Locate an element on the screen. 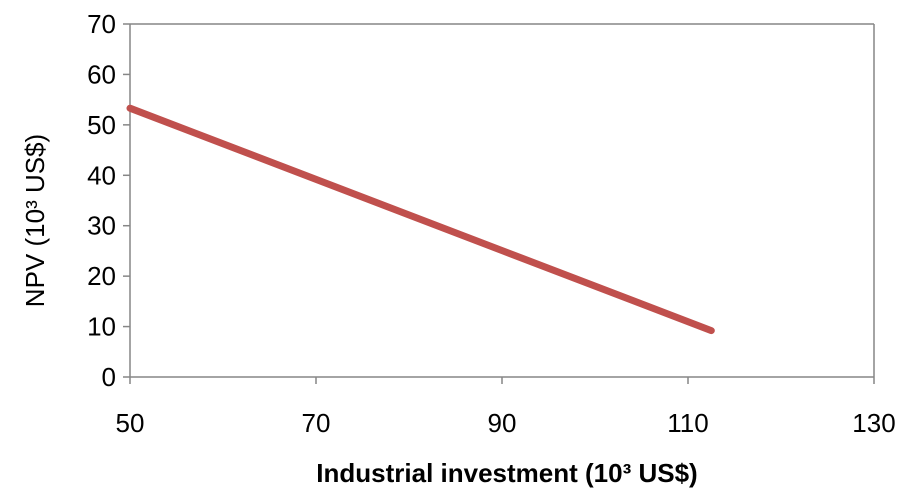 This screenshot has width=906, height=494. x-tick-label: 130 is located at coordinates (873, 423).